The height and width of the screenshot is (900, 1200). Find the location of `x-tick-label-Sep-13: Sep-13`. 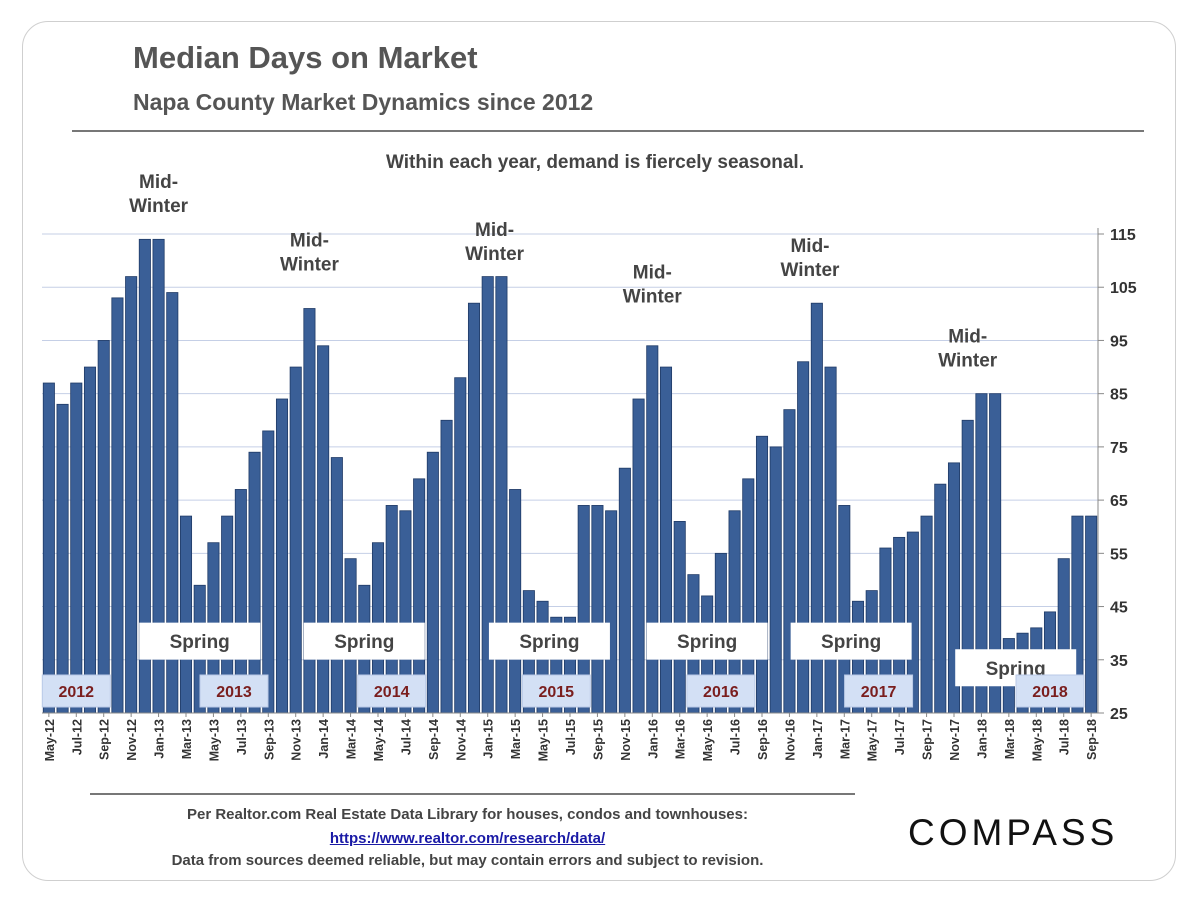

x-tick-label-Sep-13: Sep-13 is located at coordinates (269, 739).